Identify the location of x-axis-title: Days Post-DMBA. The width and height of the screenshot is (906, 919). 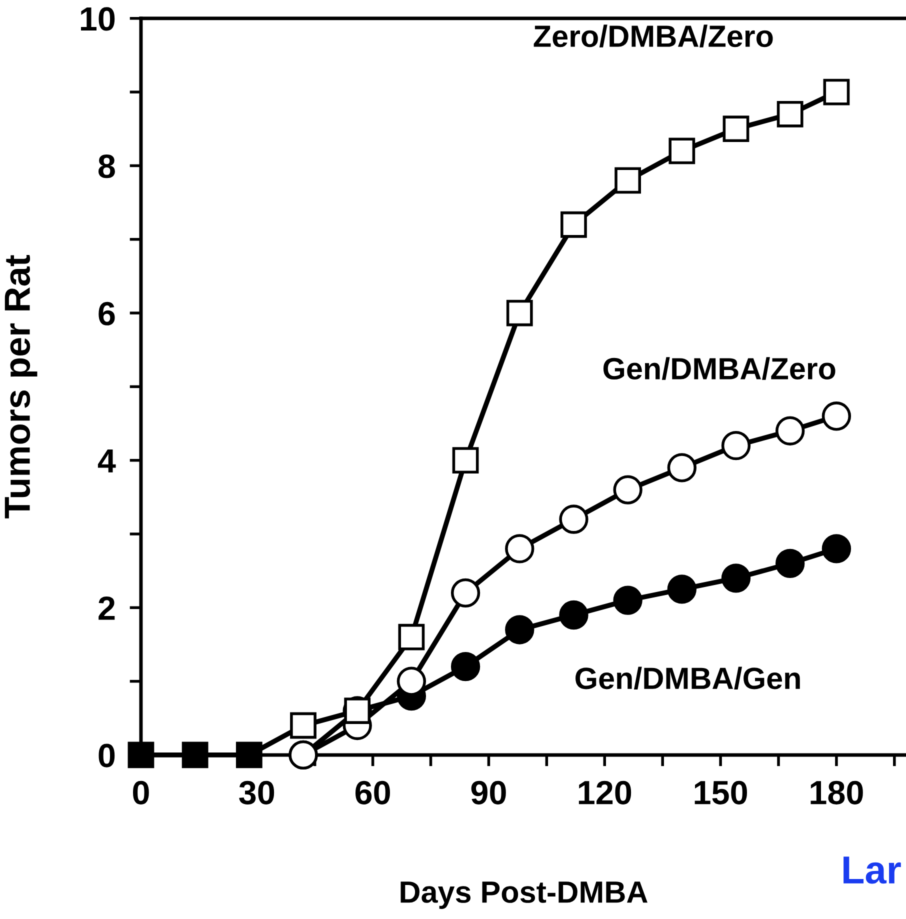
(524, 895).